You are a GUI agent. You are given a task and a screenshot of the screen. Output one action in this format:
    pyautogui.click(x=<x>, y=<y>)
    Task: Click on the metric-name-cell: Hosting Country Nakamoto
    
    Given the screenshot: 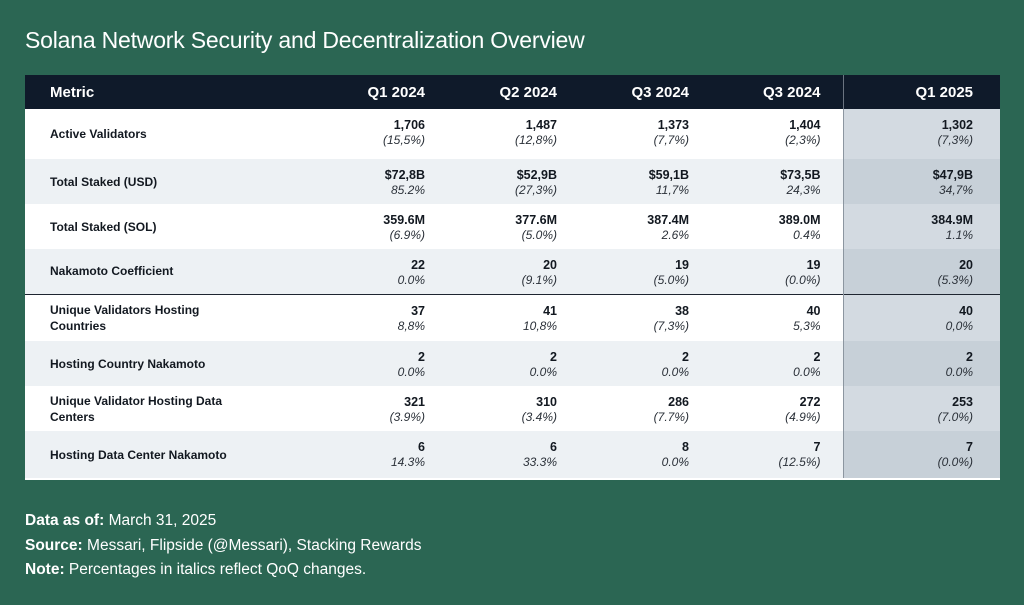 What is the action you would take?
    pyautogui.click(x=170, y=363)
    